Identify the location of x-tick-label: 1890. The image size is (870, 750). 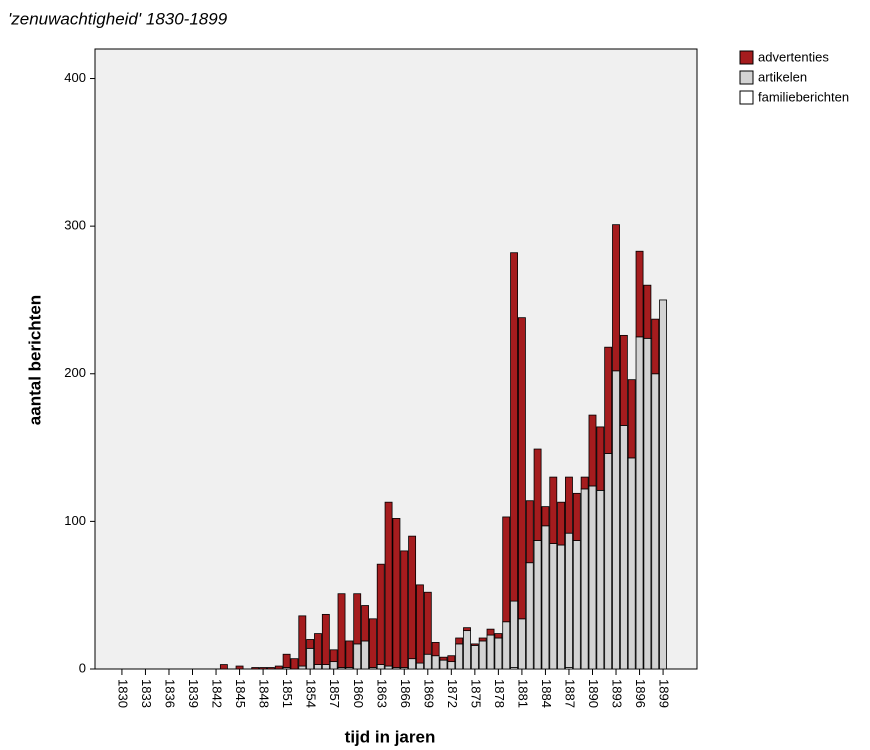
(593, 693).